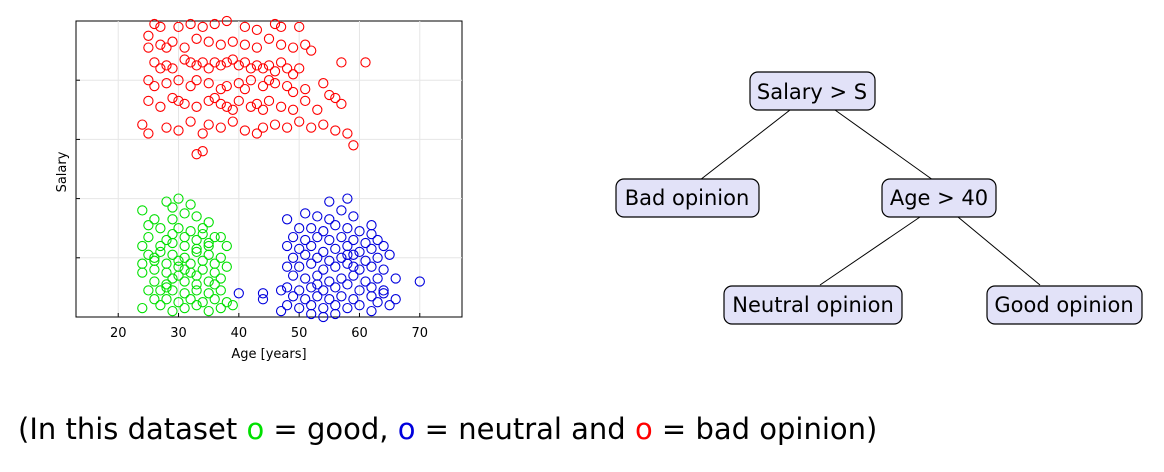 The height and width of the screenshot is (472, 1164). Describe the element at coordinates (269, 327) in the screenshot. I see `x-ticks: 20 30 40 50 60 70` at that location.